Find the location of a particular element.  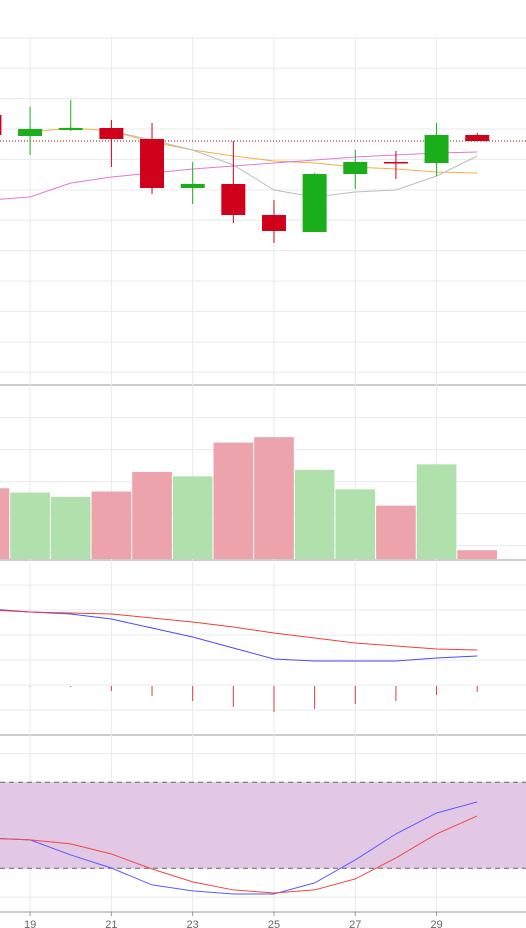

x-tick-label: 23 is located at coordinates (193, 923).